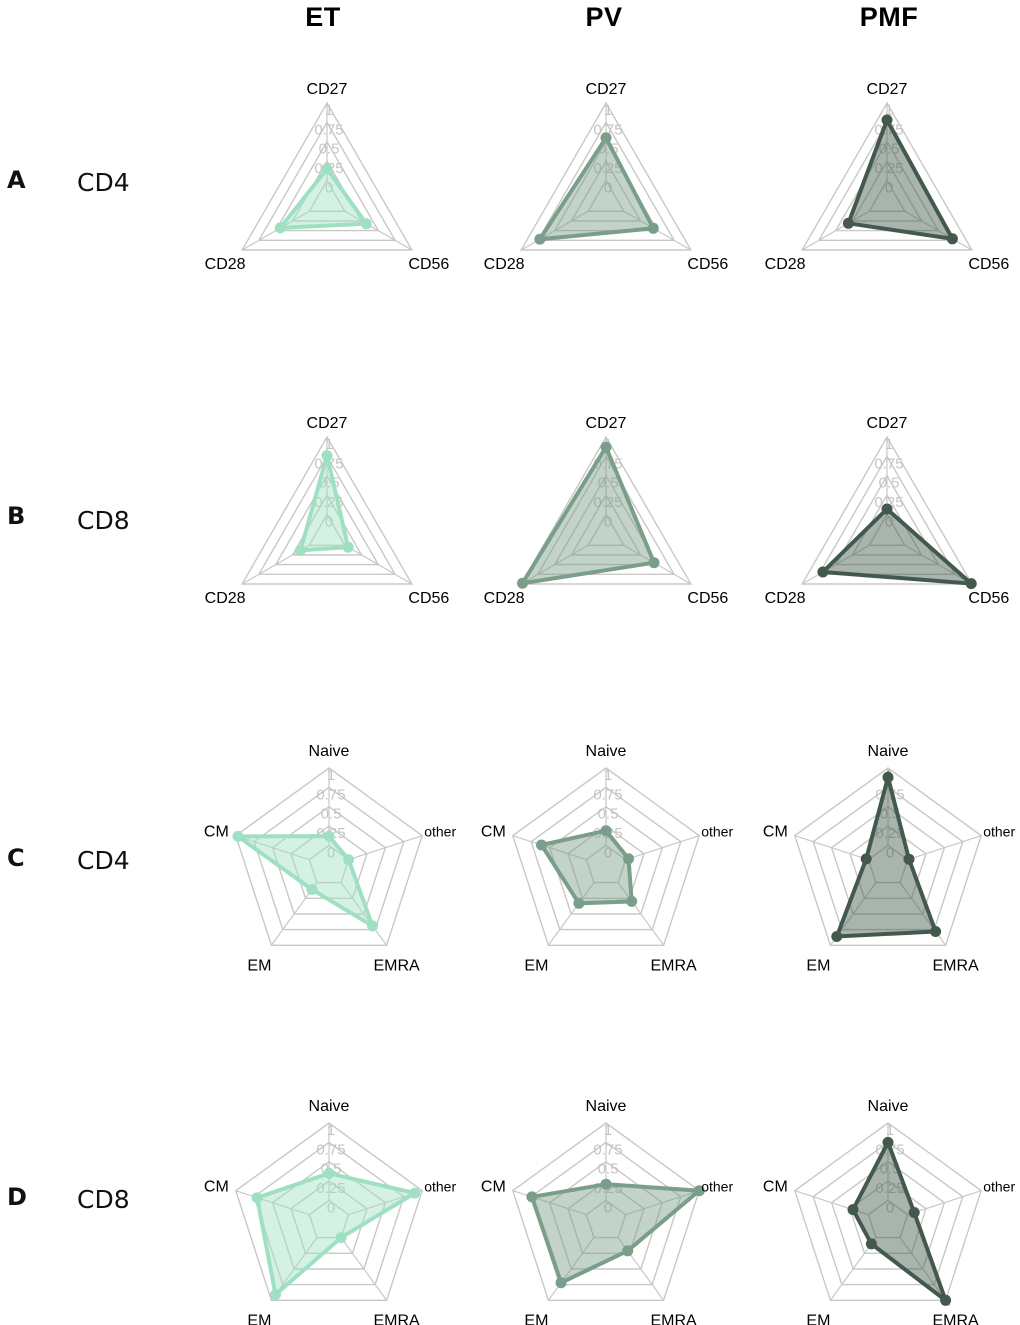 This screenshot has width=1020, height=1325. I want to click on axis-label-naive: Naive, so click(888, 751).